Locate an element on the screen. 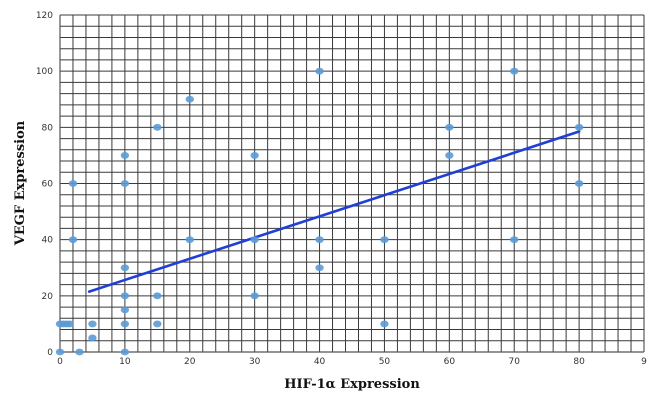  x-tick-label: 50 is located at coordinates (385, 362).